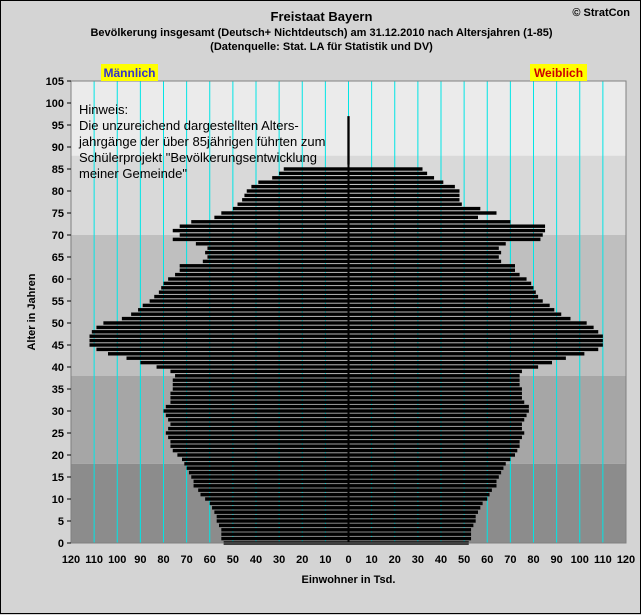 This screenshot has height=615, width=641. I want to click on y-tick-label: 105, so click(55, 82).